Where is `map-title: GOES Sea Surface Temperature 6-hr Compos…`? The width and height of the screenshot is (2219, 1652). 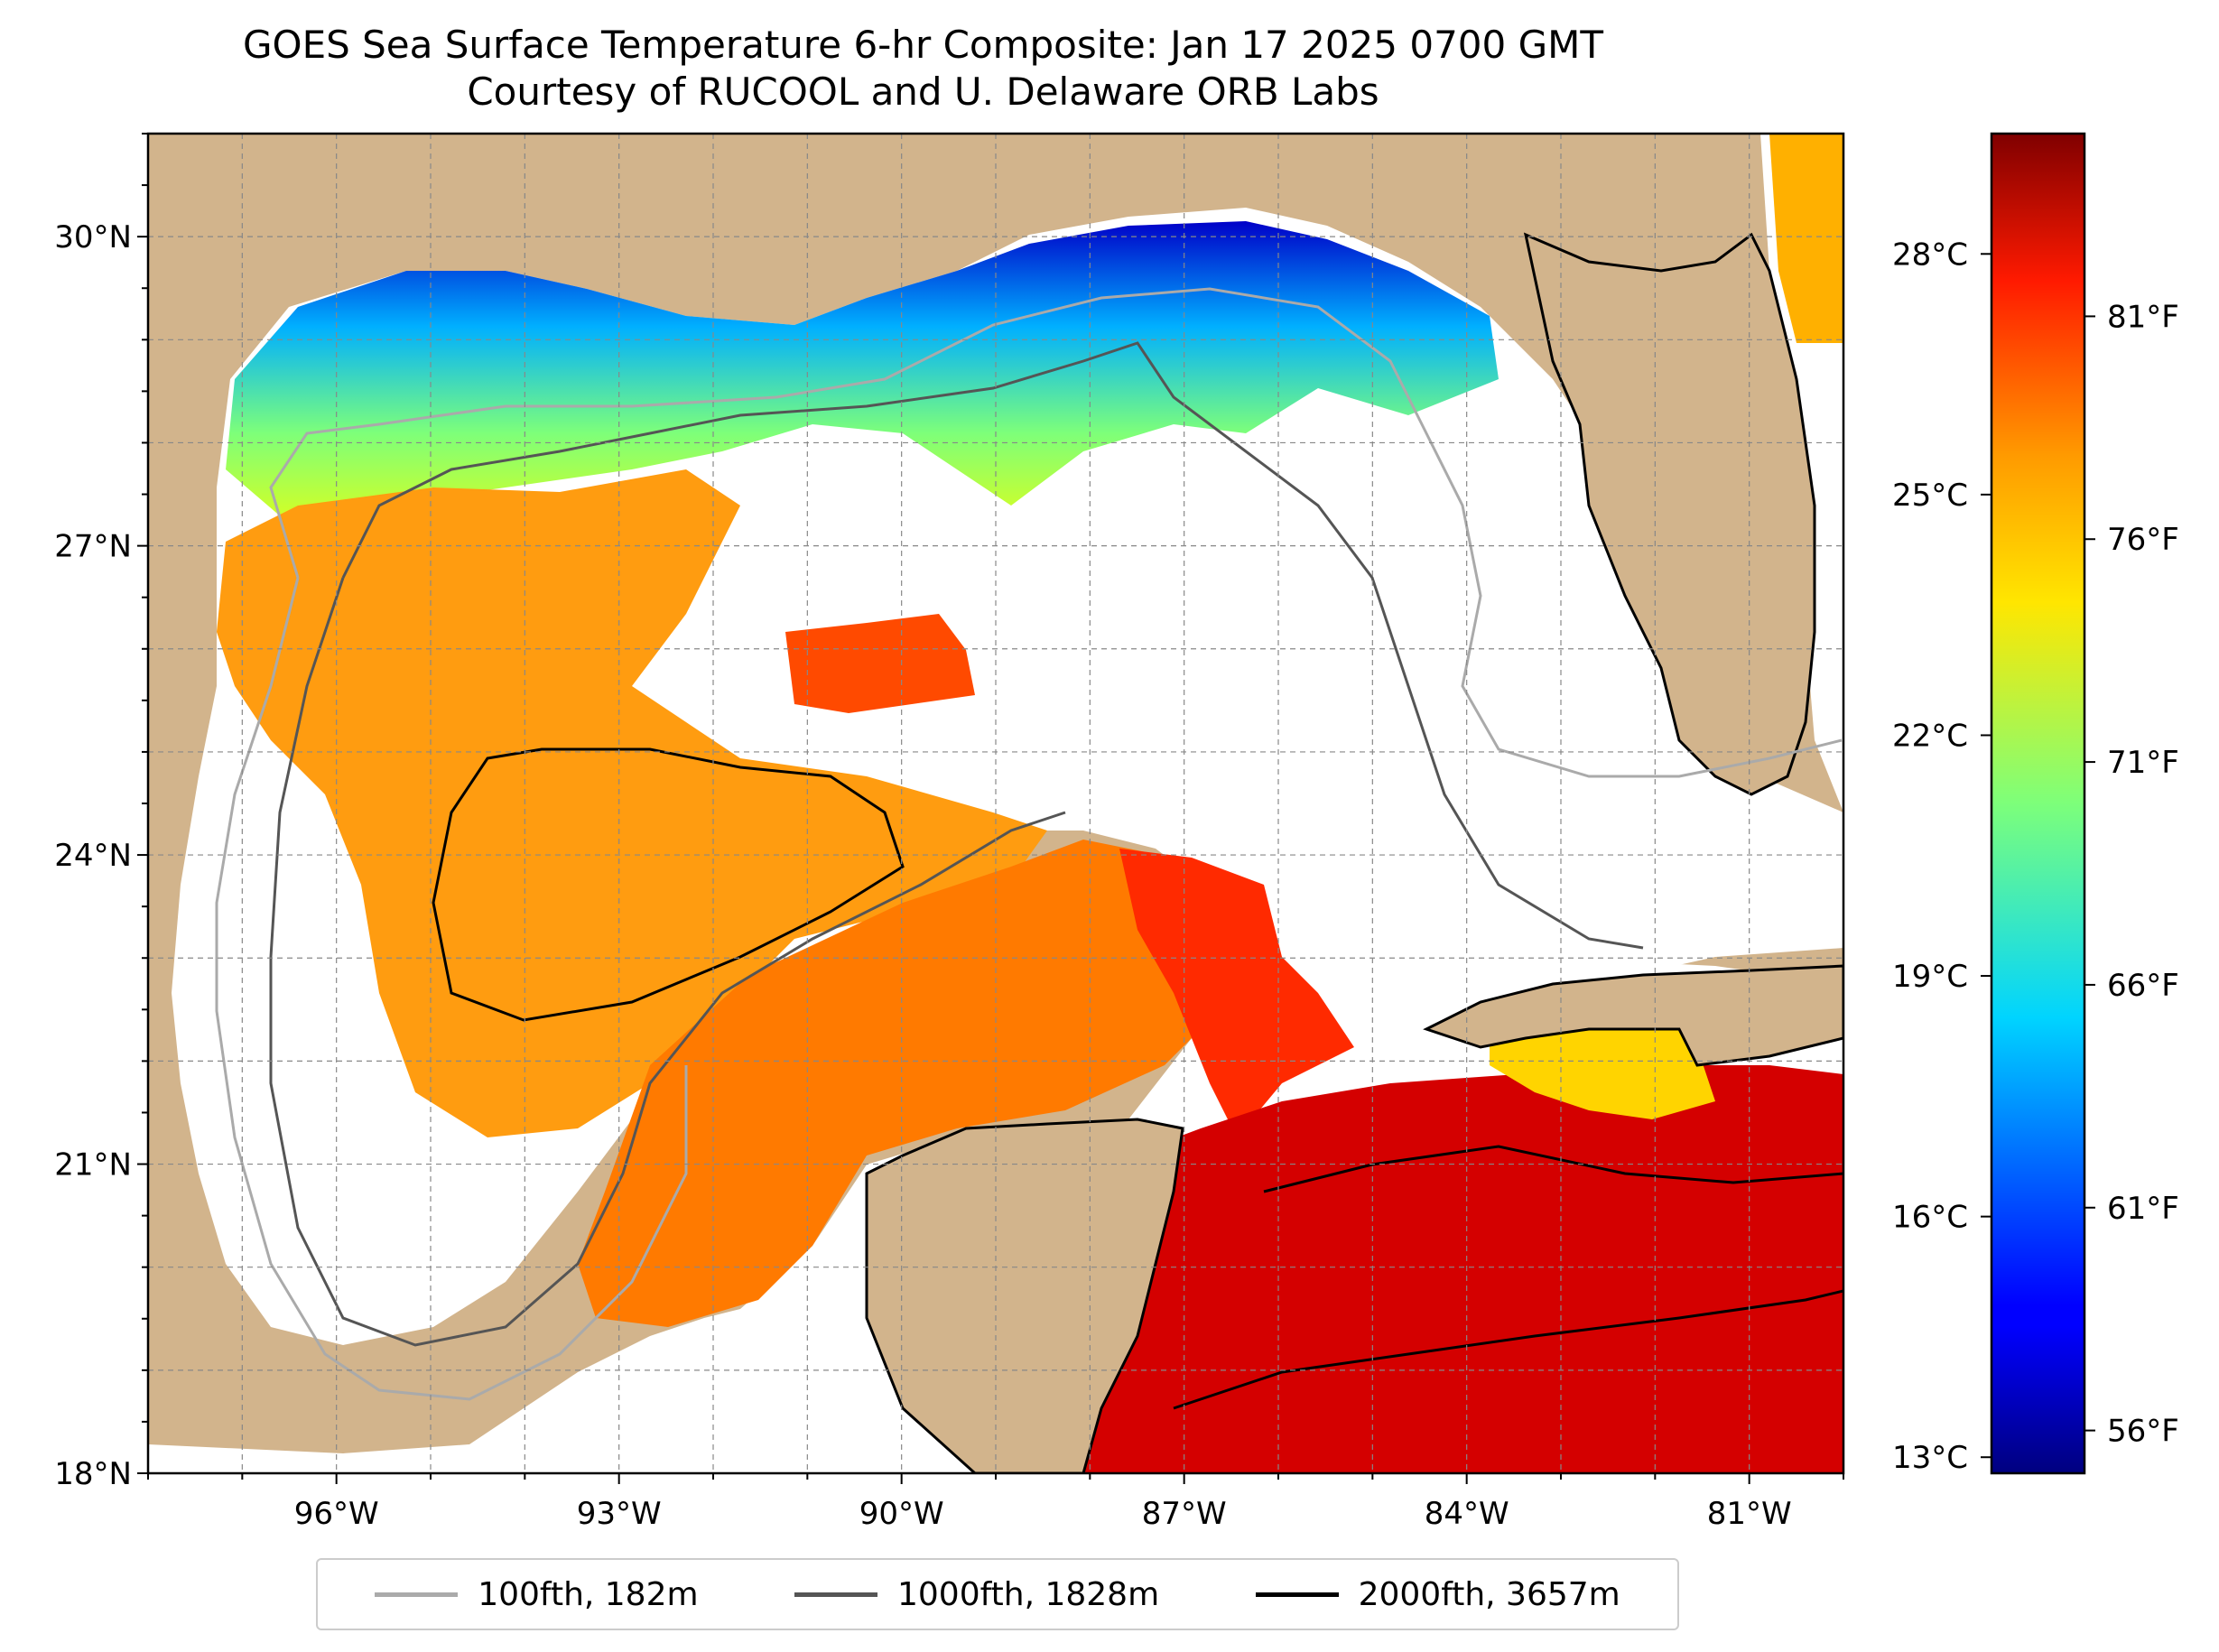 map-title: GOES Sea Surface Temperature 6-hr Compos… is located at coordinates (923, 45).